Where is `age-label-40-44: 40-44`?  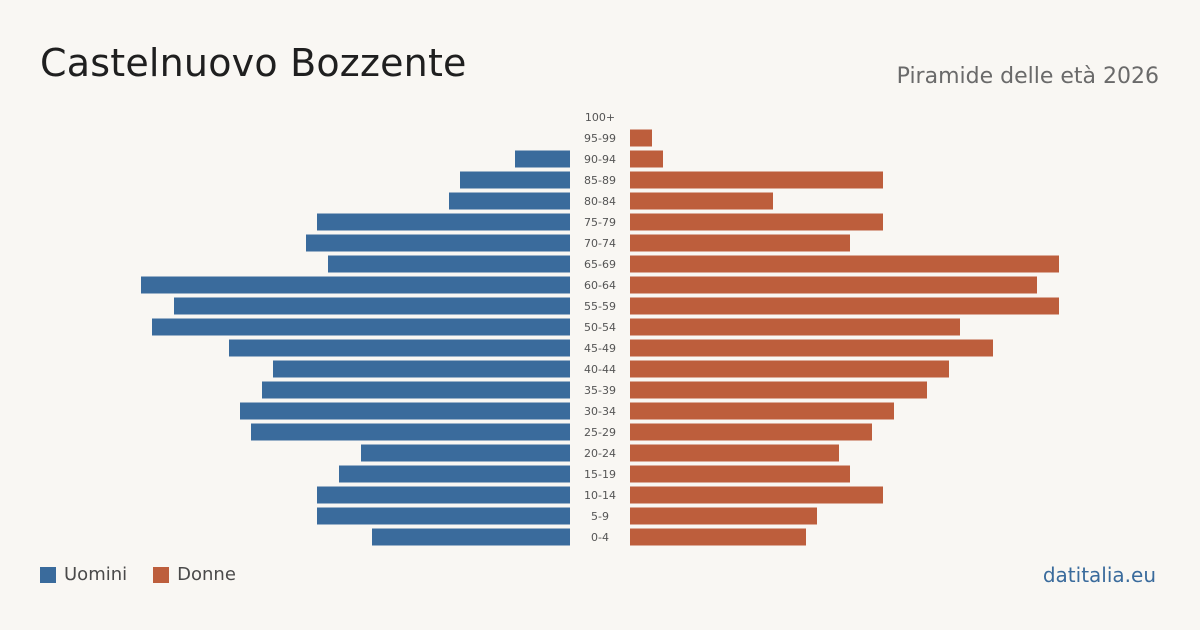
age-label-40-44: 40-44 is located at coordinates (600, 369).